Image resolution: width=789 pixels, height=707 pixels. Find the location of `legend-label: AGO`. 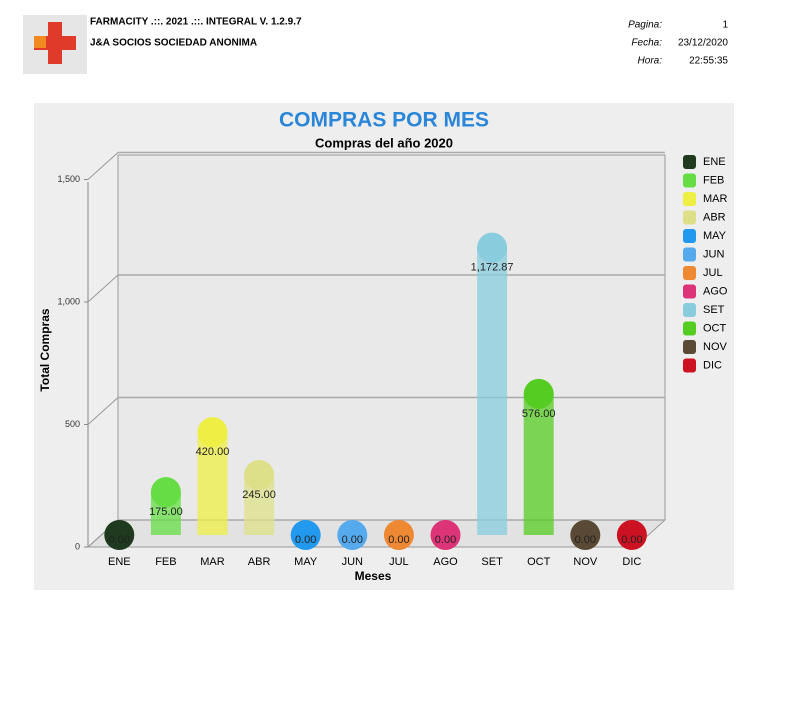

legend-label: AGO is located at coordinates (715, 291).